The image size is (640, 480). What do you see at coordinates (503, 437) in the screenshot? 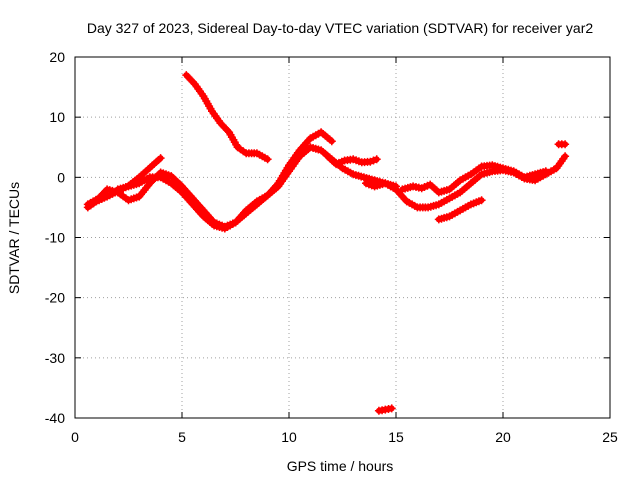
I see `x-tick-label: 20` at bounding box center [503, 437].